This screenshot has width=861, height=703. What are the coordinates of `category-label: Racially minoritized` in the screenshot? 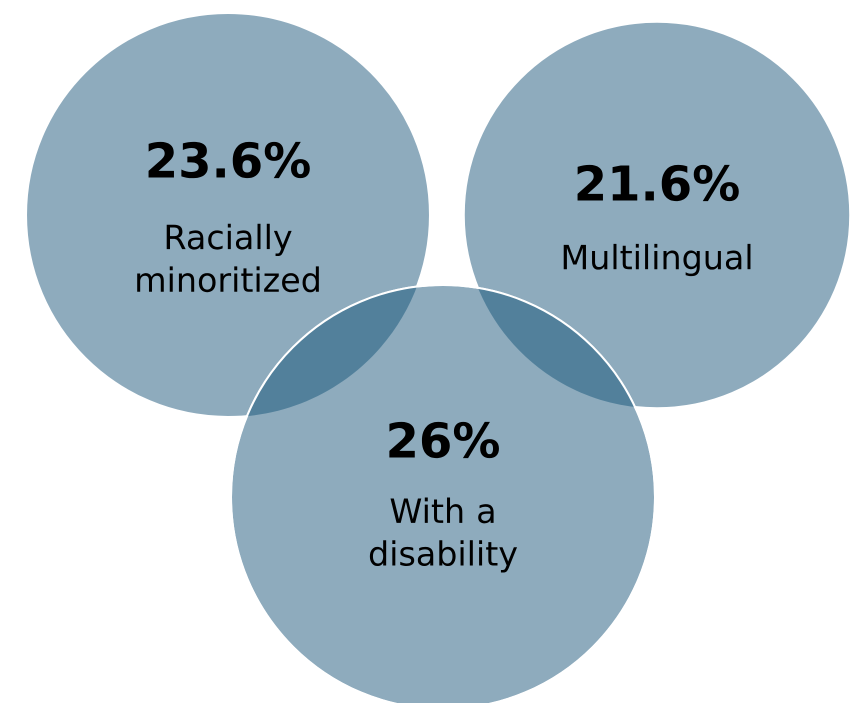 It's located at (228, 258).